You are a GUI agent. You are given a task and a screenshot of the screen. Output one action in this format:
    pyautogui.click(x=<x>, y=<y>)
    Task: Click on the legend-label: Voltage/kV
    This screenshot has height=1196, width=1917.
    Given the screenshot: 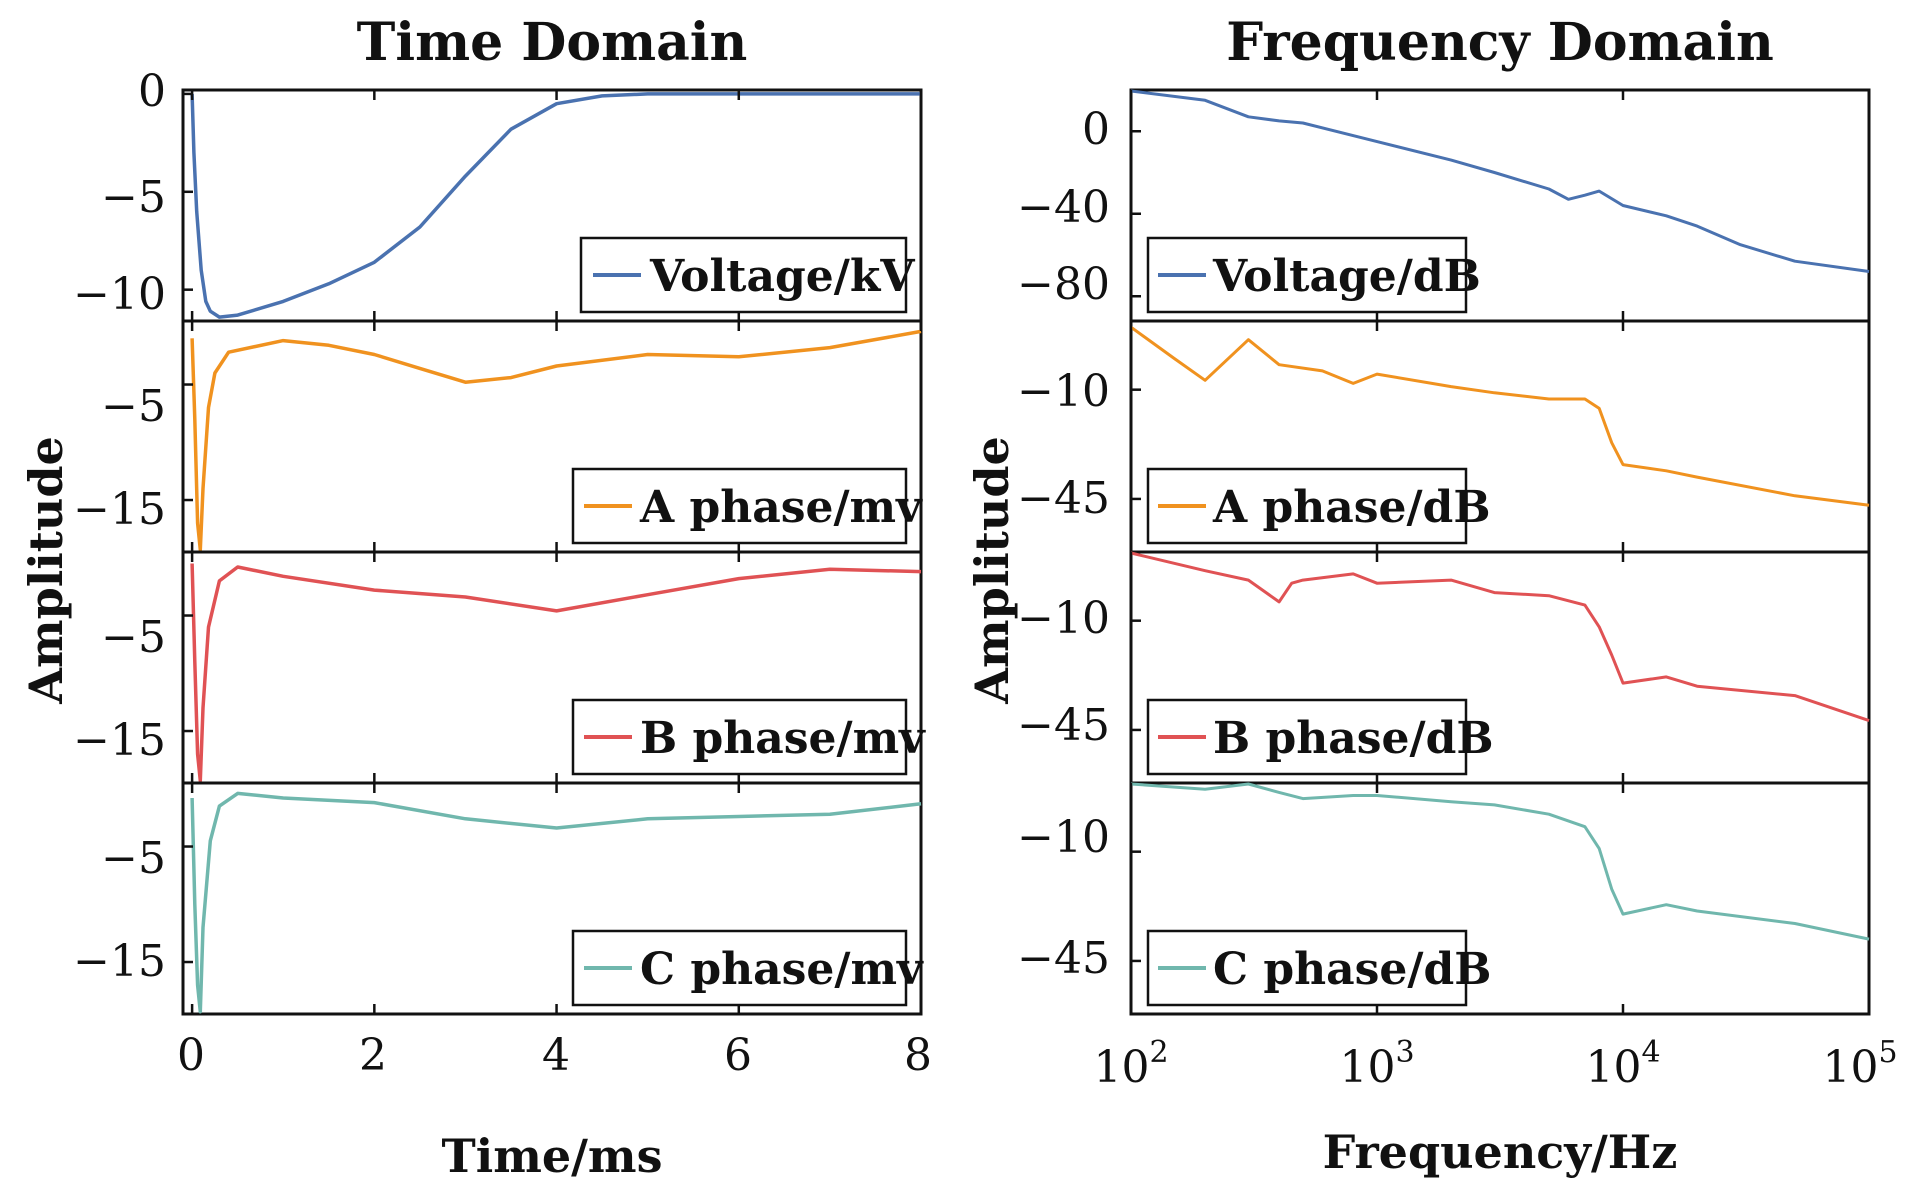 What is the action you would take?
    pyautogui.click(x=782, y=276)
    